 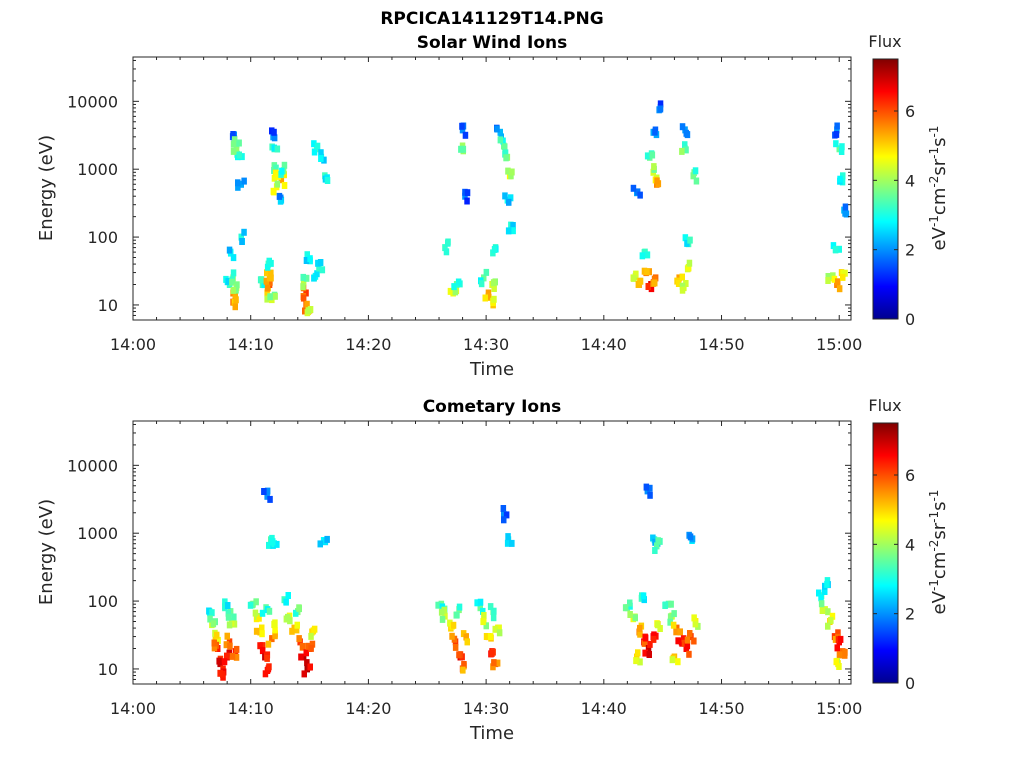 What do you see at coordinates (910, 250) in the screenshot?
I see `colorbar-tick-label: 2` at bounding box center [910, 250].